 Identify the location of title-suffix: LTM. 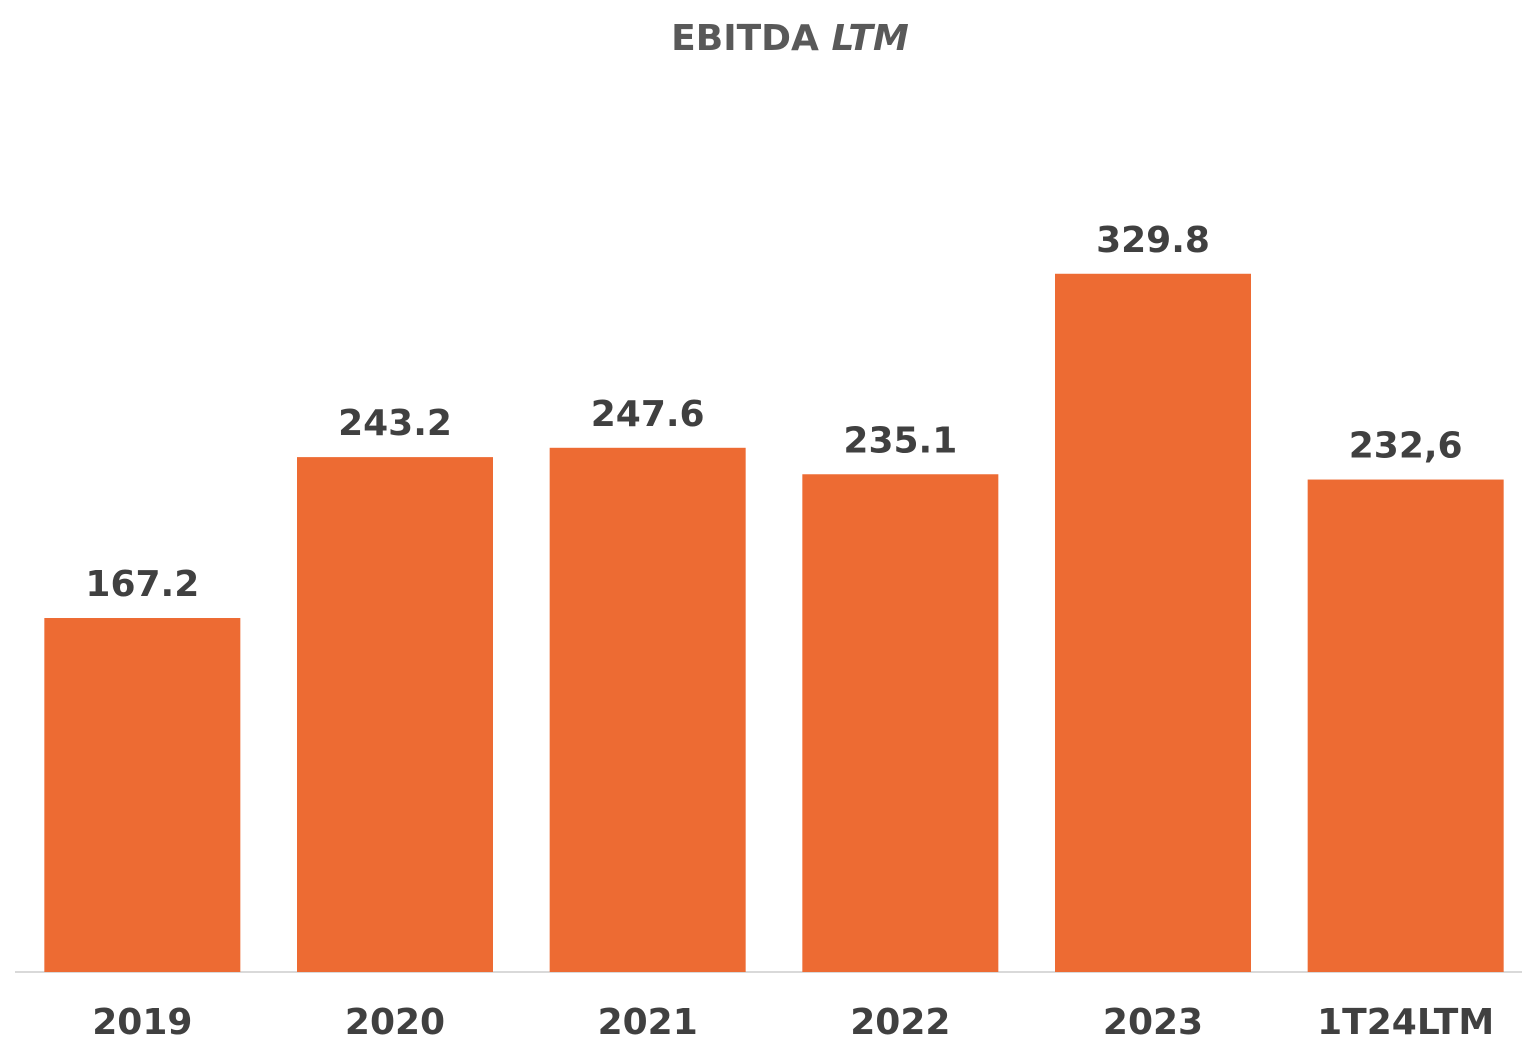
(870, 38).